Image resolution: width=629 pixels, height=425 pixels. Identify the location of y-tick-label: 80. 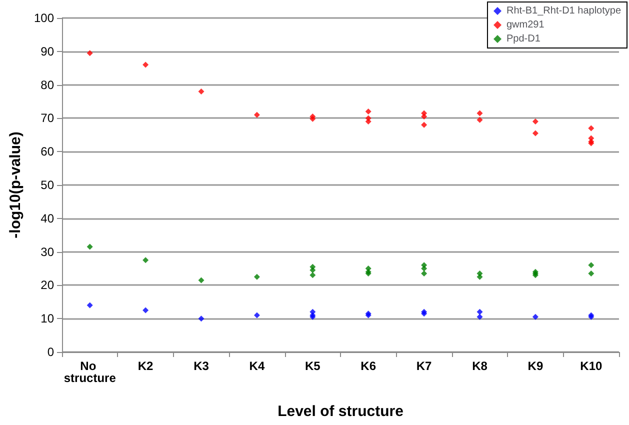
(47, 85).